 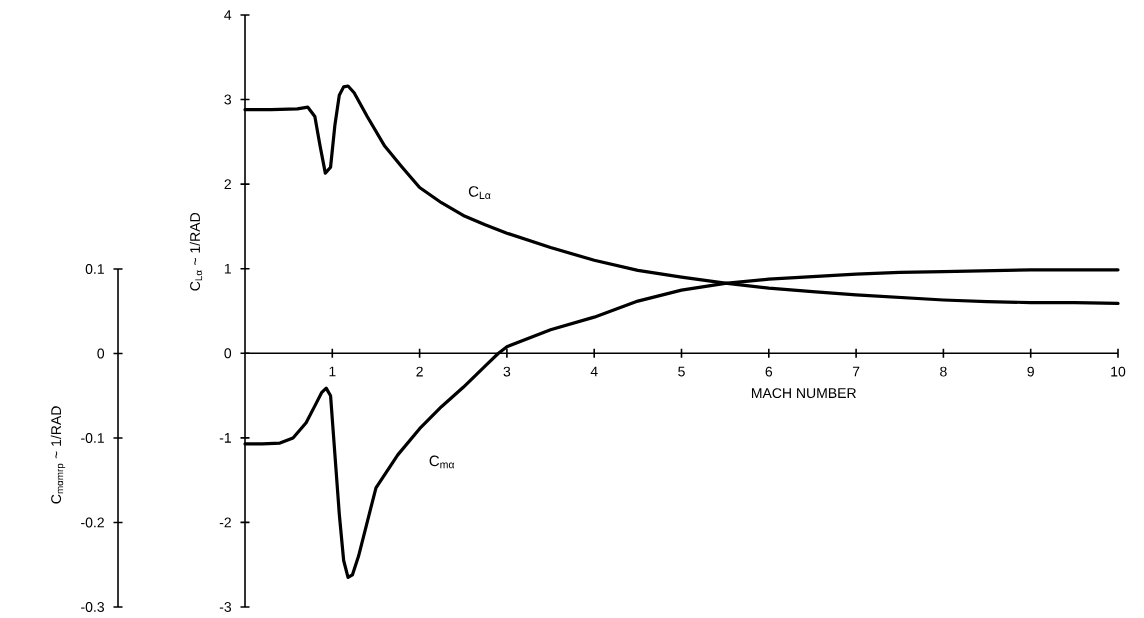 I want to click on x-tick-label: 8, so click(x=943, y=371).